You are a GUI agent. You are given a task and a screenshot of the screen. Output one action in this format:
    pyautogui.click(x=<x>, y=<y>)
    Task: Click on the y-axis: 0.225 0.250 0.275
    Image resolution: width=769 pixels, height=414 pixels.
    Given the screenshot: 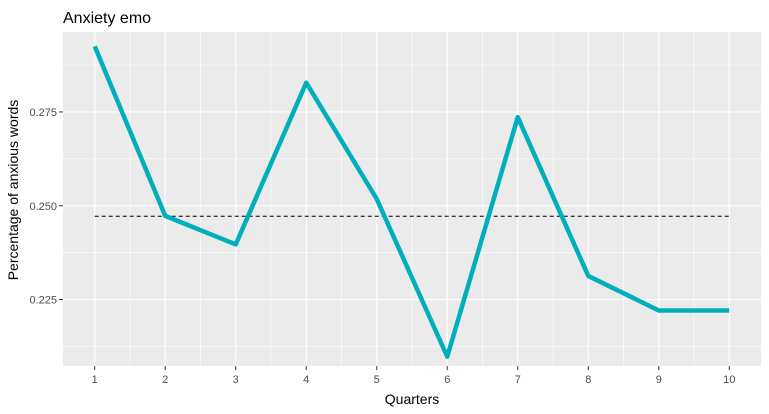 What is the action you would take?
    pyautogui.click(x=46, y=207)
    